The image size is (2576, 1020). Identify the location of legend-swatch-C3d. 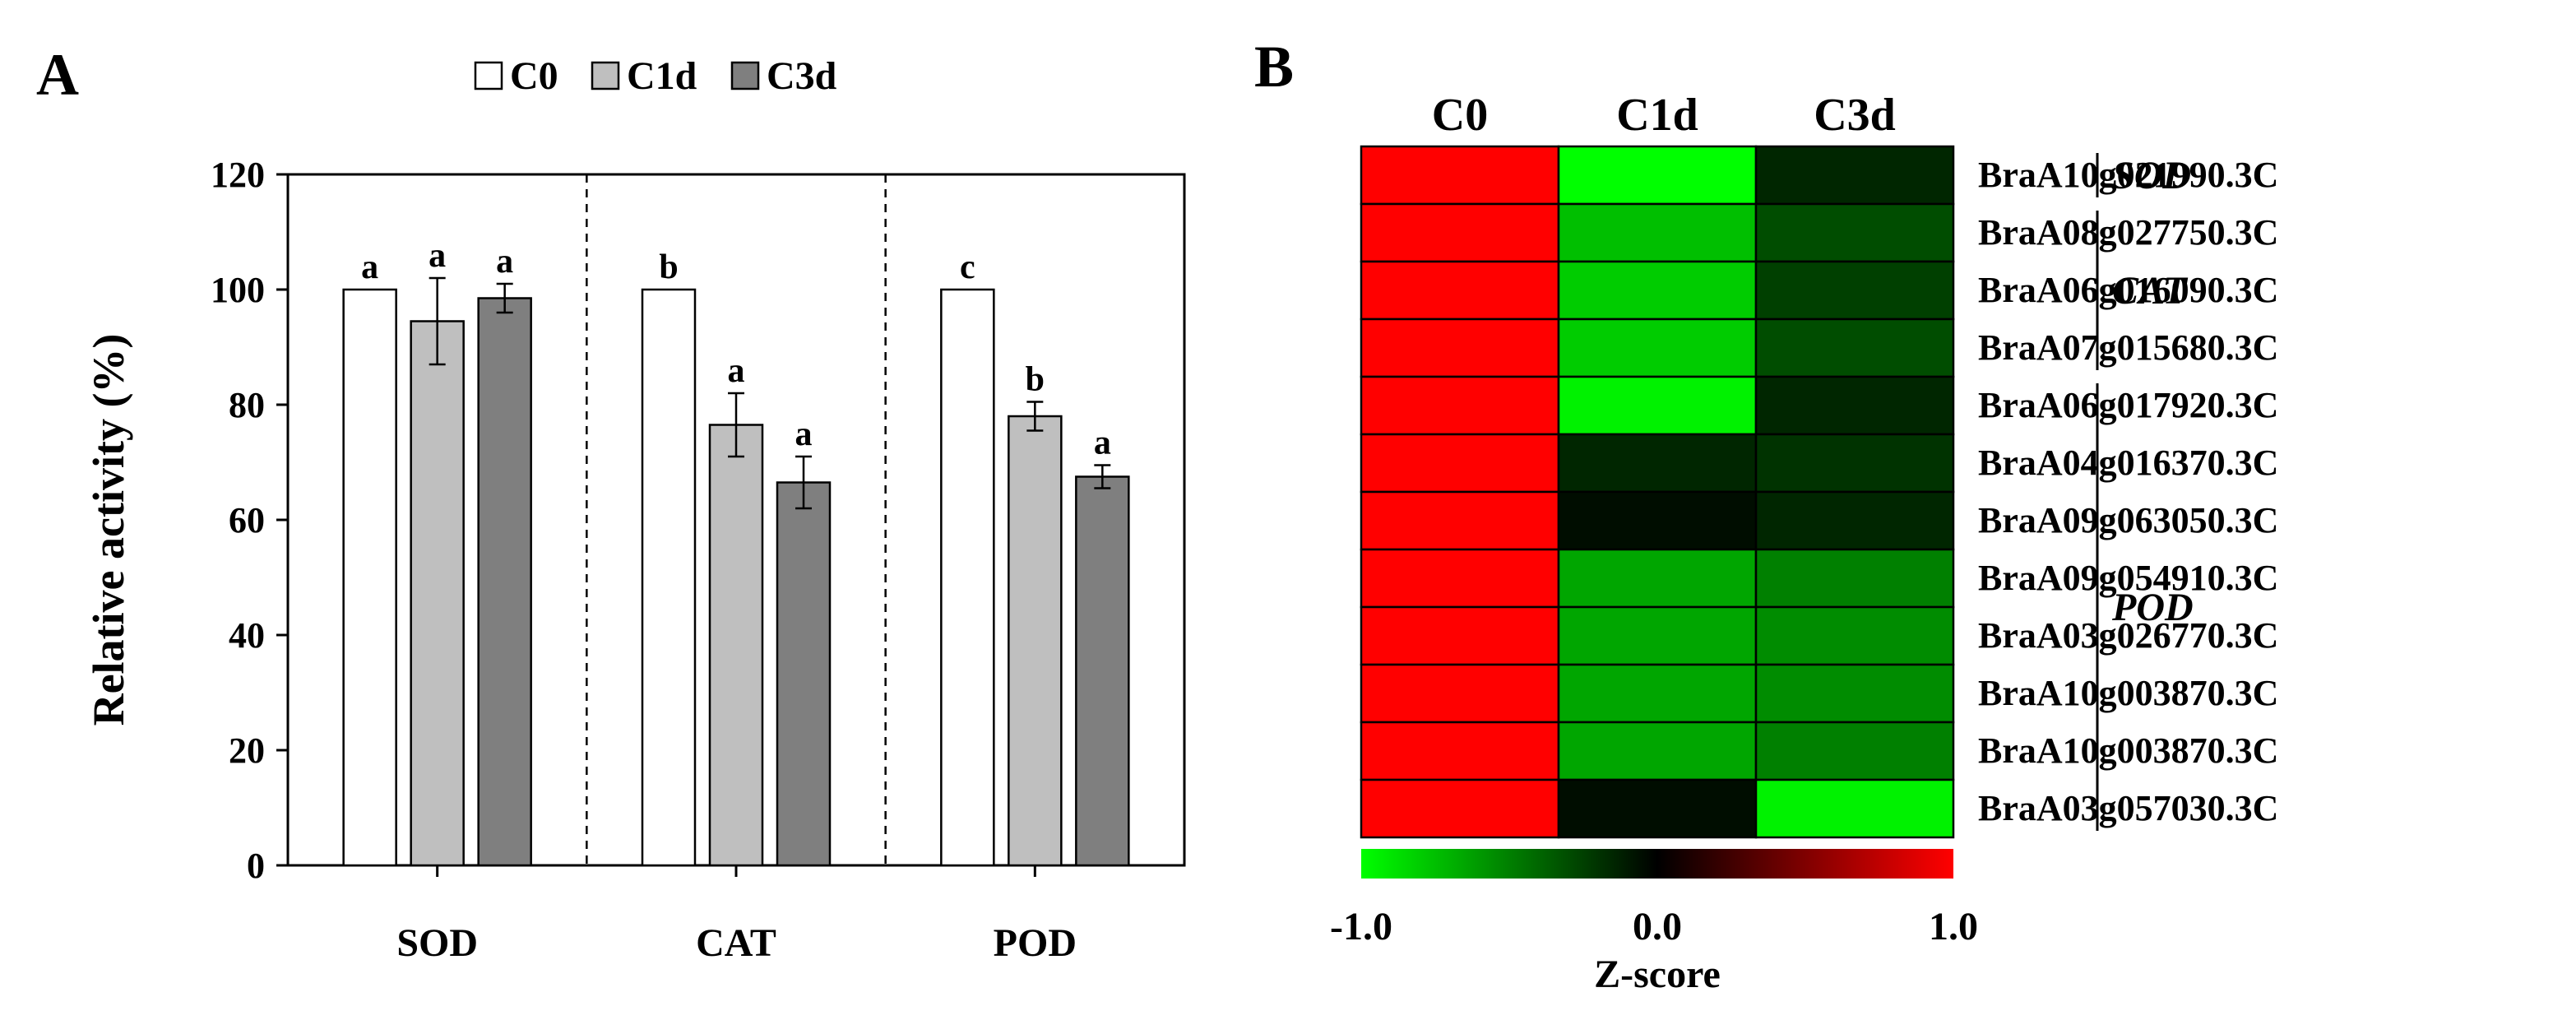
(745, 75).